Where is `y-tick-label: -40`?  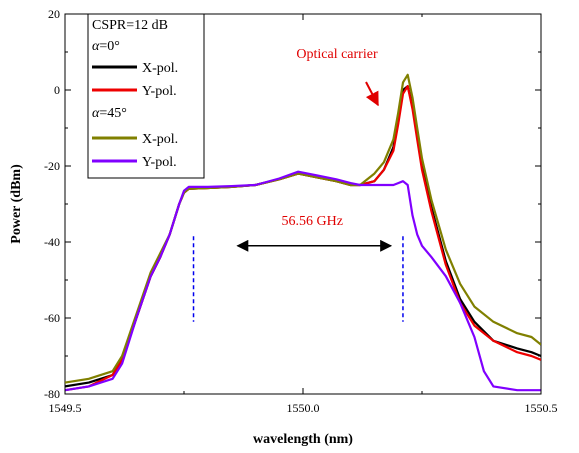 y-tick-label: -40 is located at coordinates (52, 242).